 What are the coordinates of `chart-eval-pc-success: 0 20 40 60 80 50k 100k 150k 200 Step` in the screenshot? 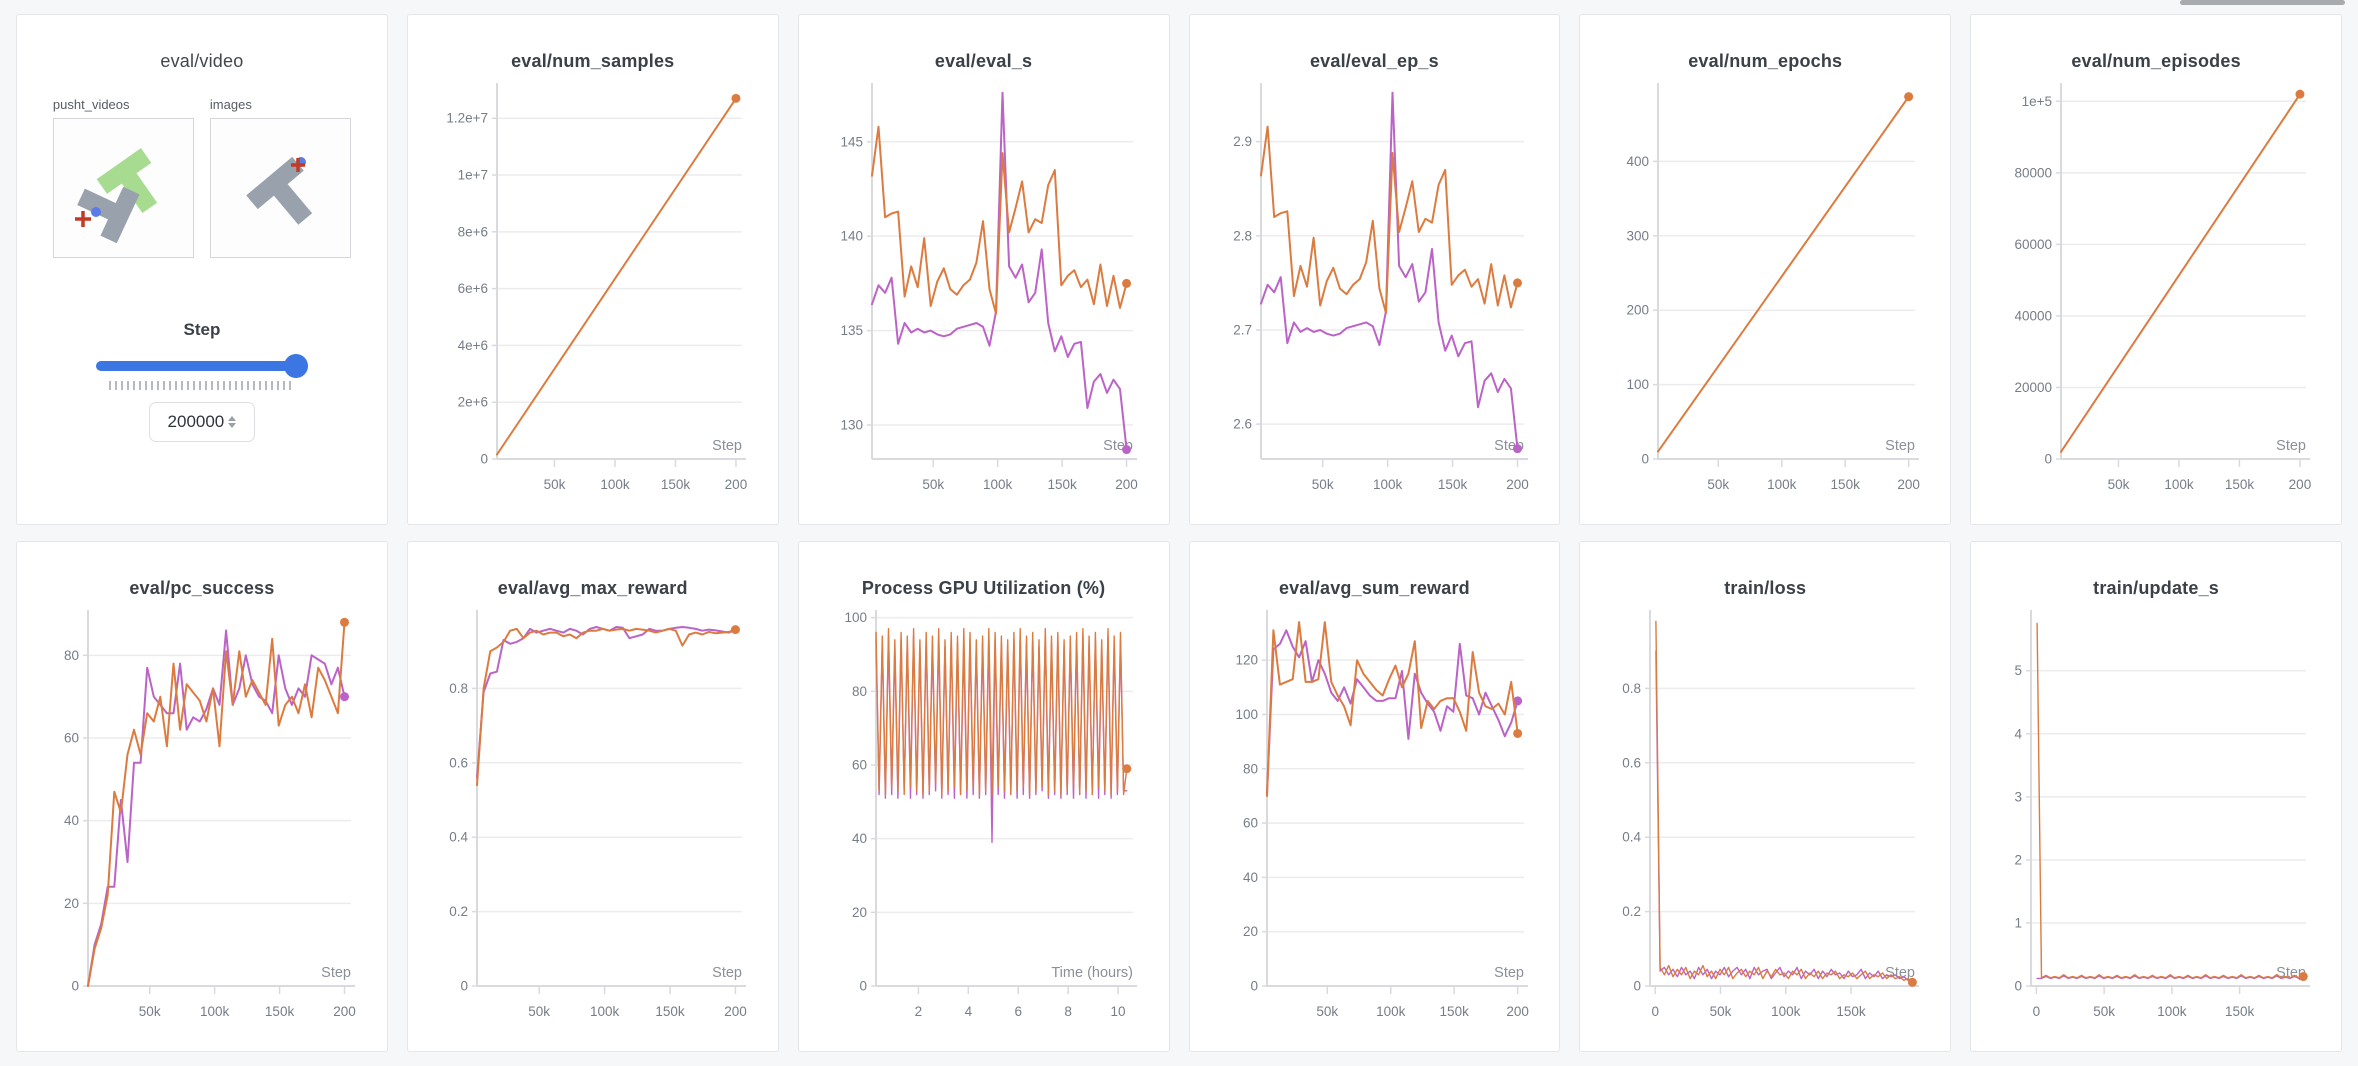 It's located at (201, 820).